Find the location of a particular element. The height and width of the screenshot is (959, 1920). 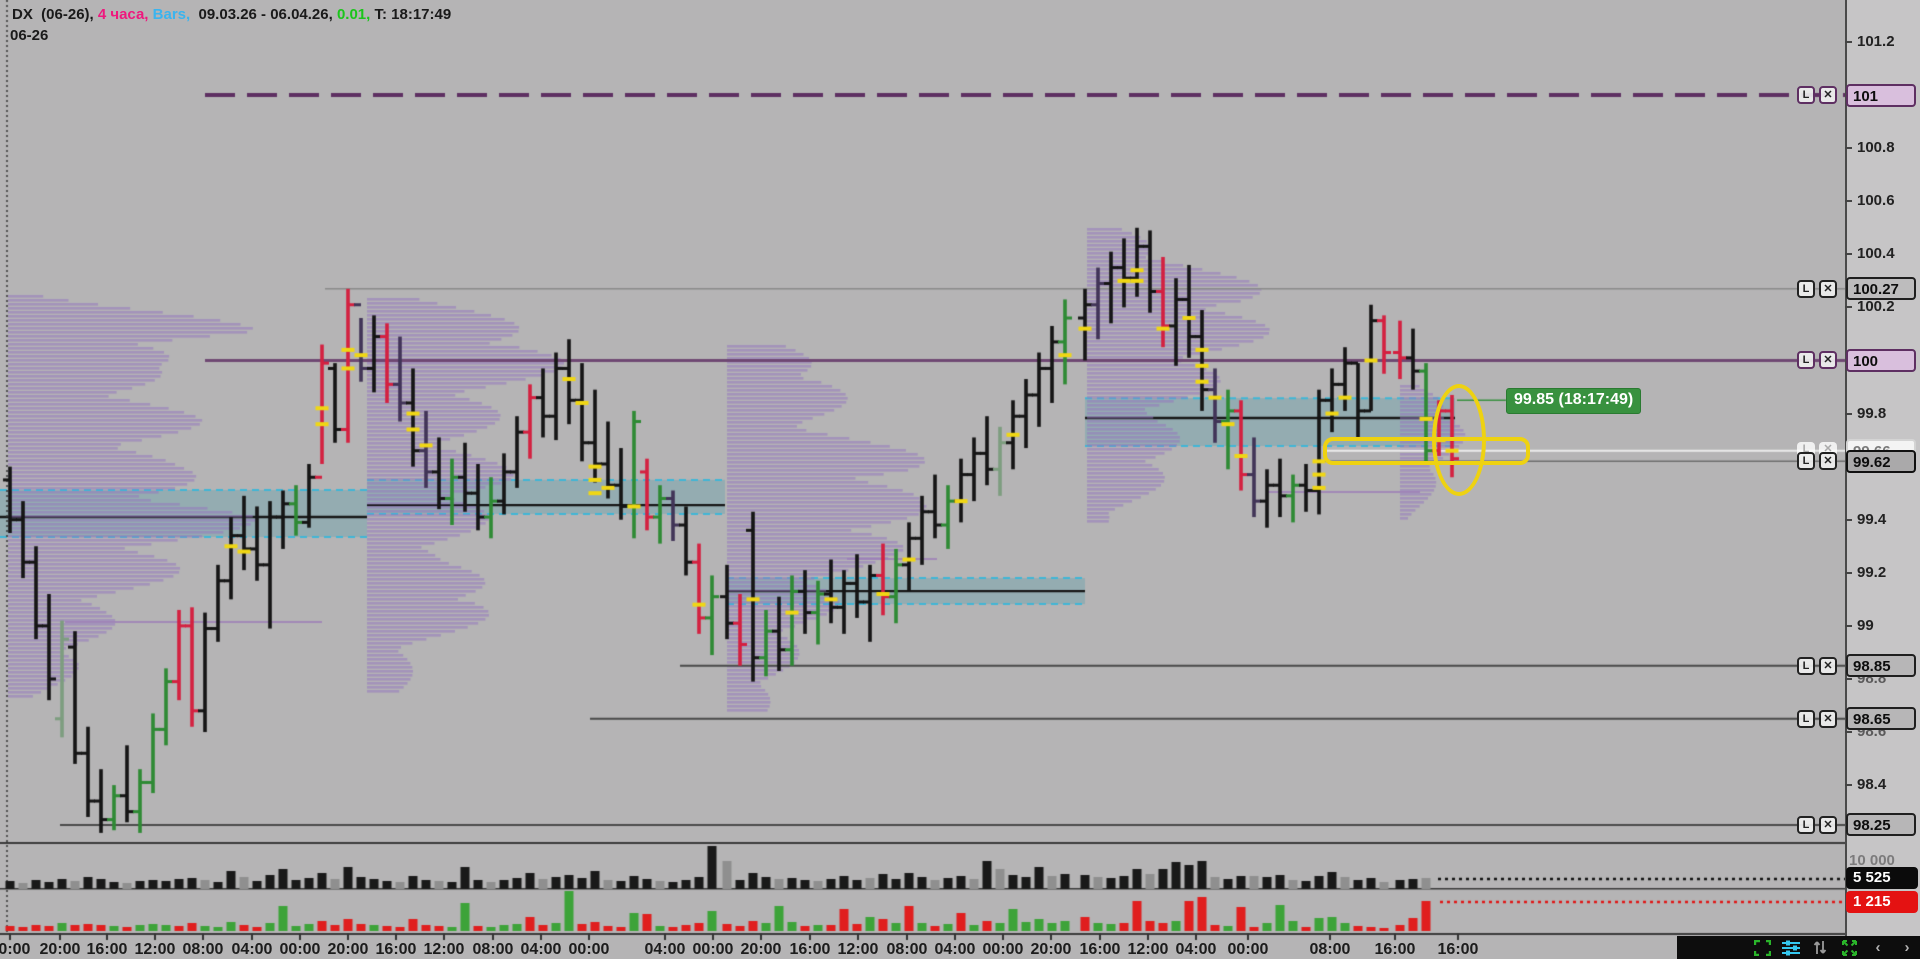

price-level-tag-98.65: 98.65 is located at coordinates (1881, 719).